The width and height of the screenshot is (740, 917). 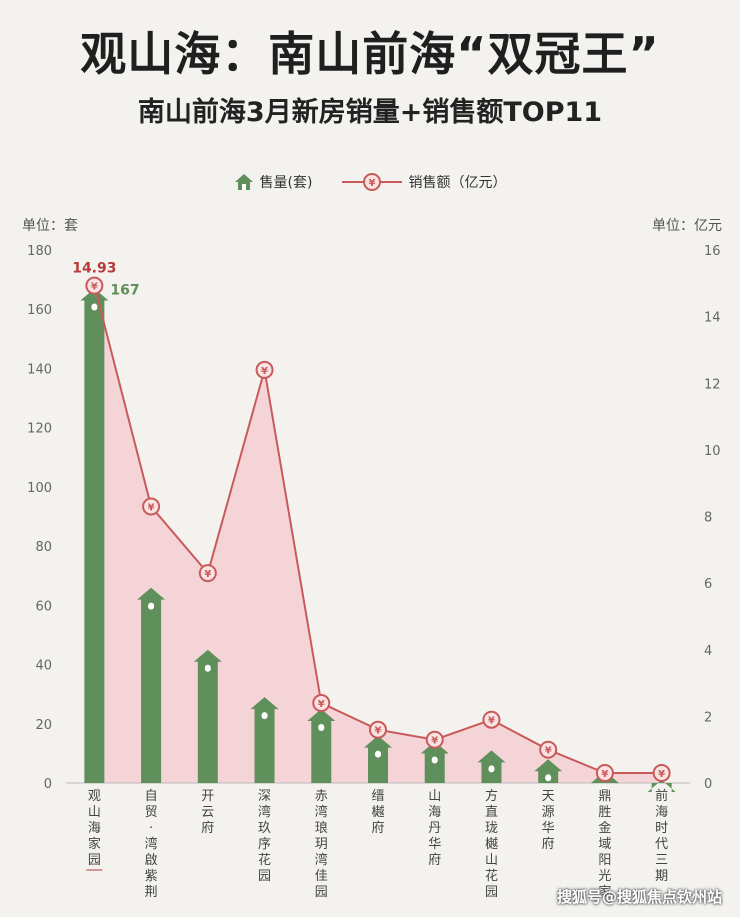 I want to click on legend-label-amount: 销售额（亿元）, so click(x=457, y=183).